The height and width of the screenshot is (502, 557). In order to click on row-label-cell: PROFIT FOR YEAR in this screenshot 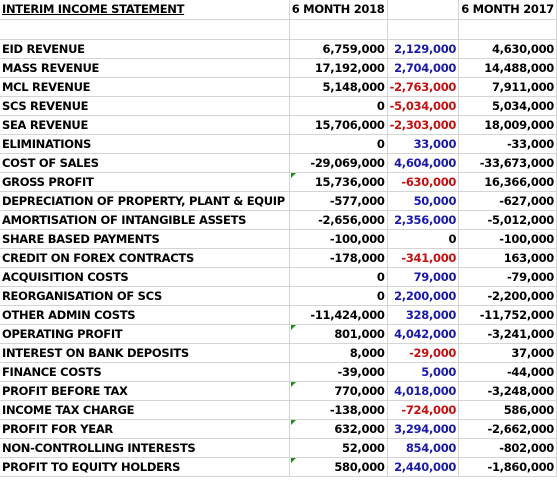, I will do `click(145, 429)`.